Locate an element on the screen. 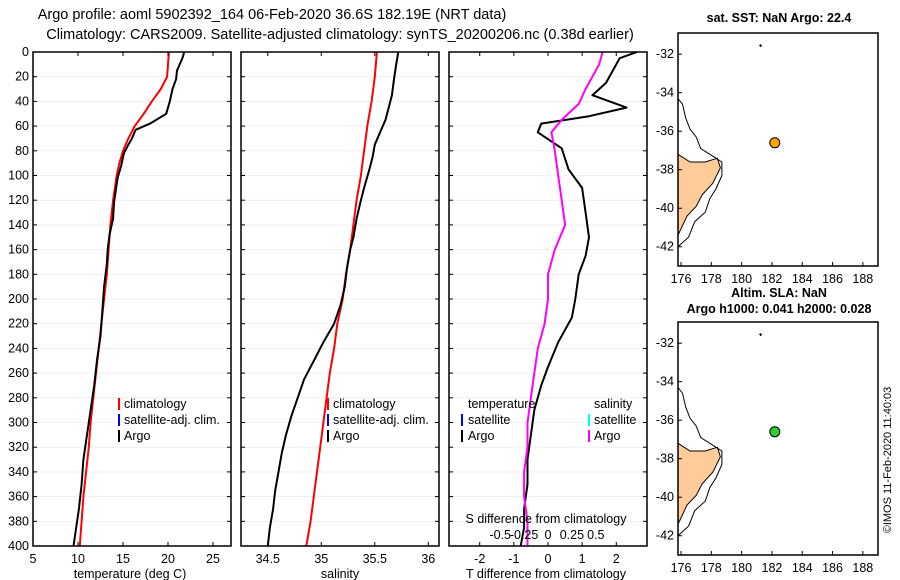  salinity-curves is located at coordinates (333, 299).